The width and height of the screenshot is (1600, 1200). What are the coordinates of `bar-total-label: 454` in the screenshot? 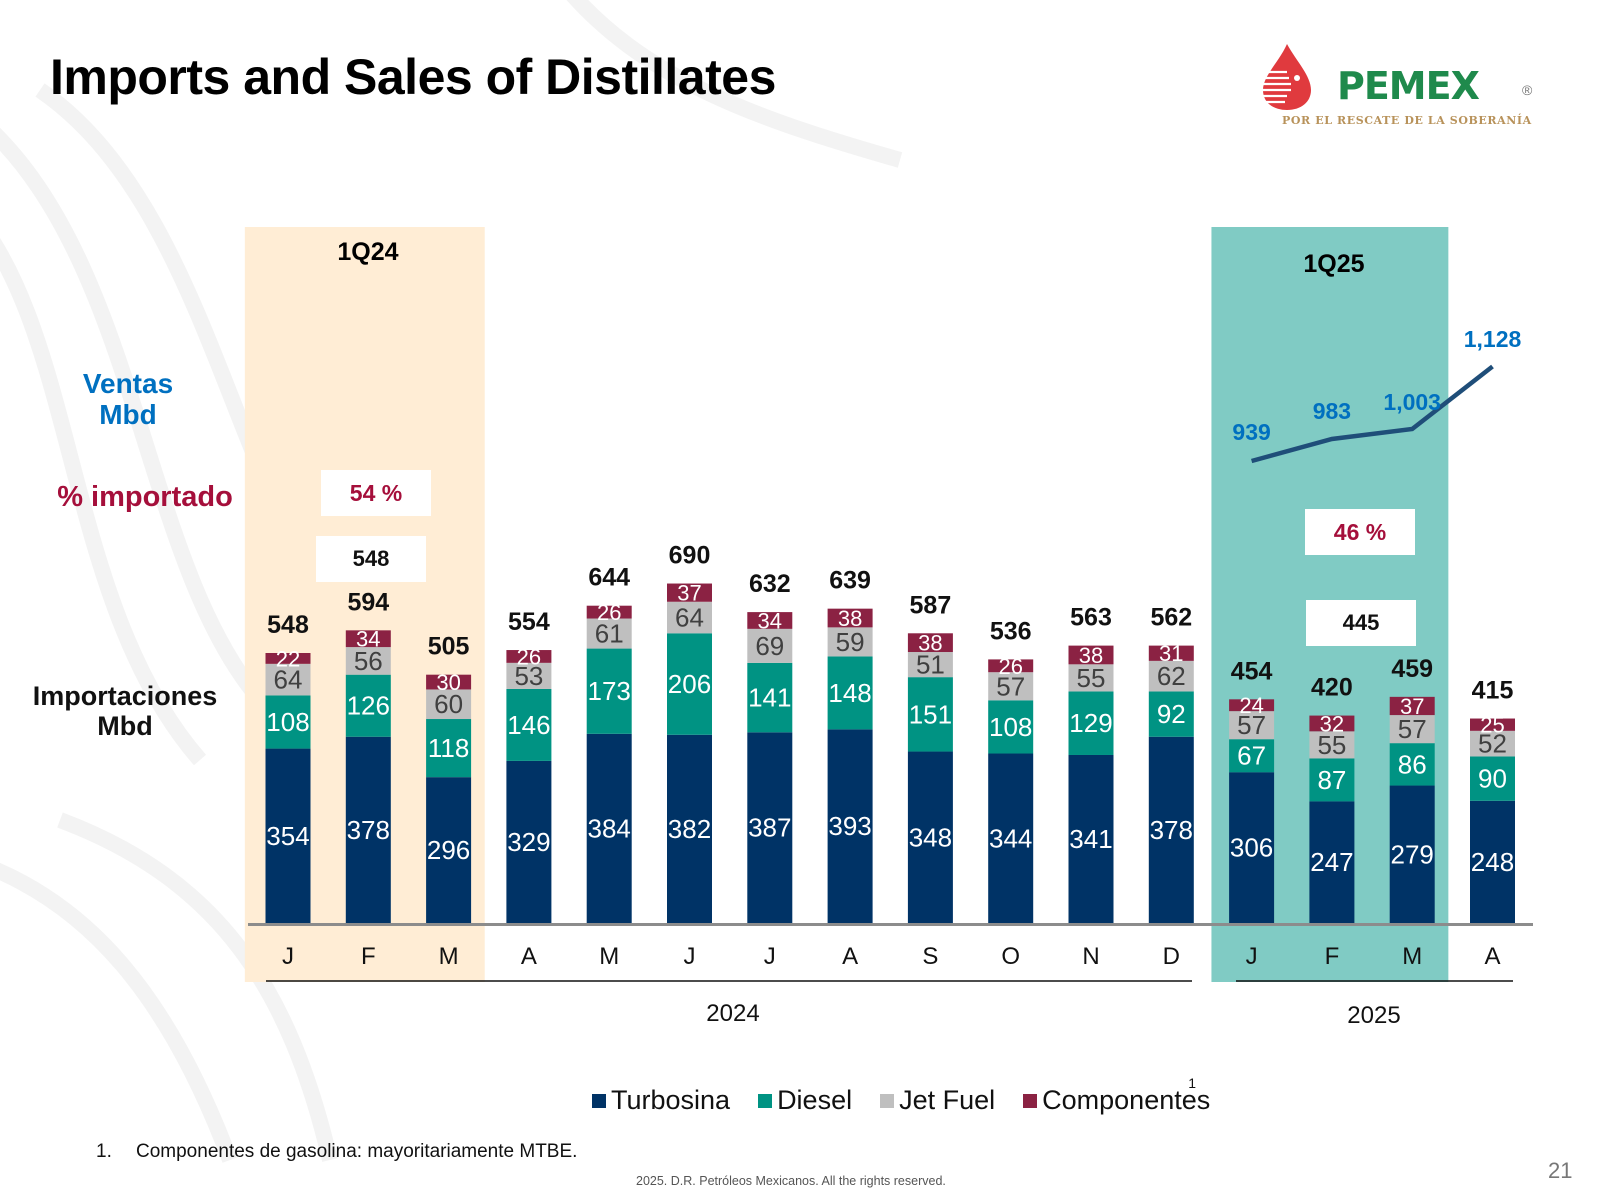 It's located at (1252, 671).